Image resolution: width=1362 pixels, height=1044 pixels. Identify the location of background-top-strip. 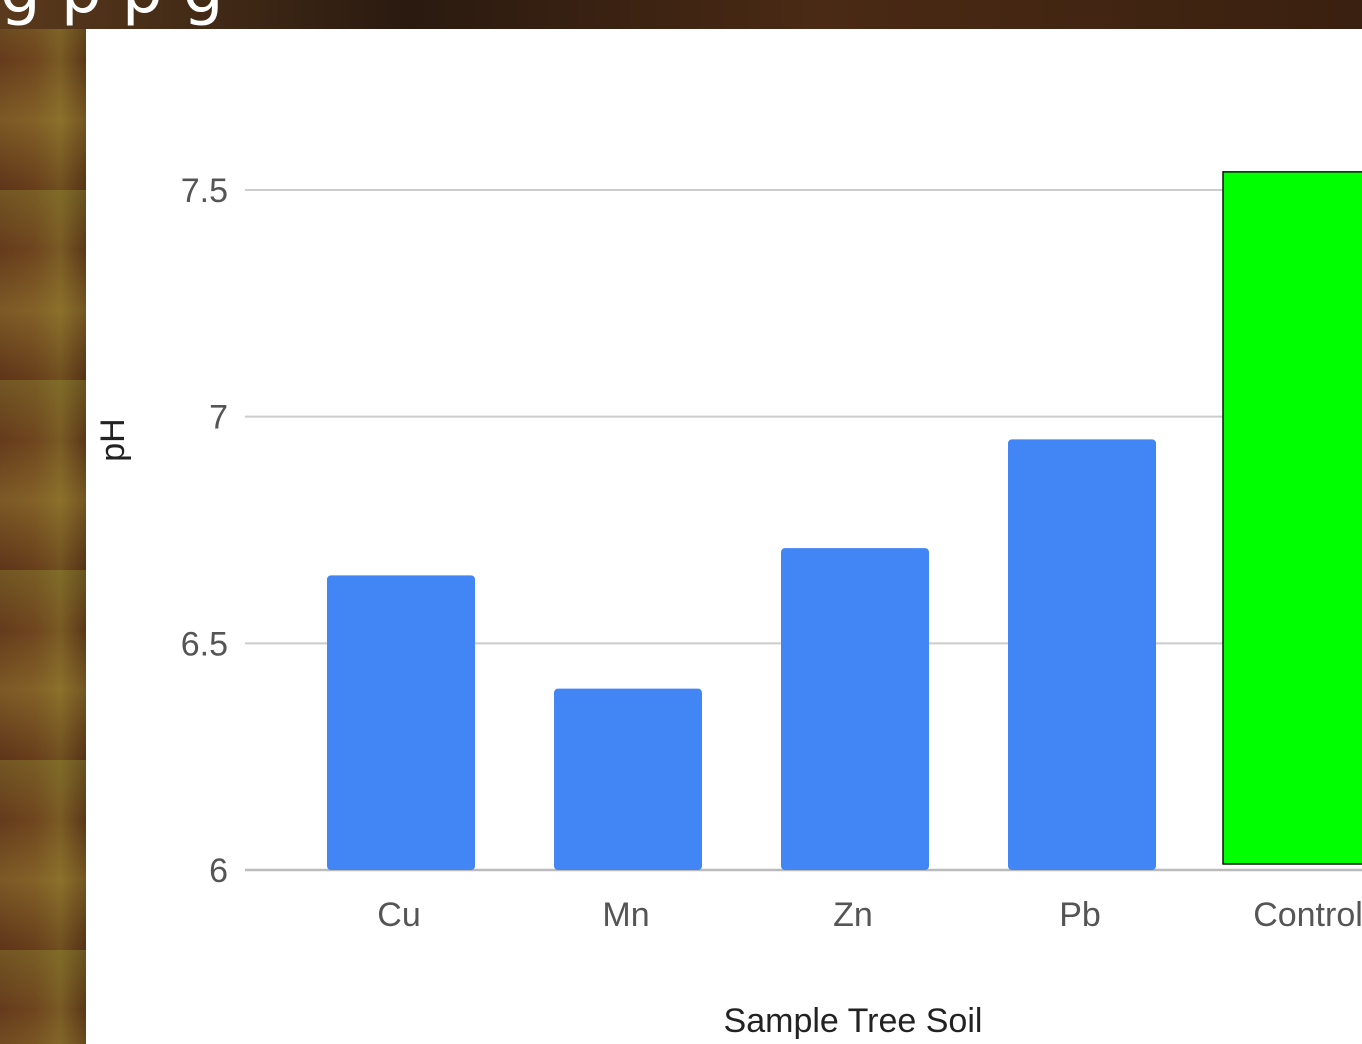
(681, 14).